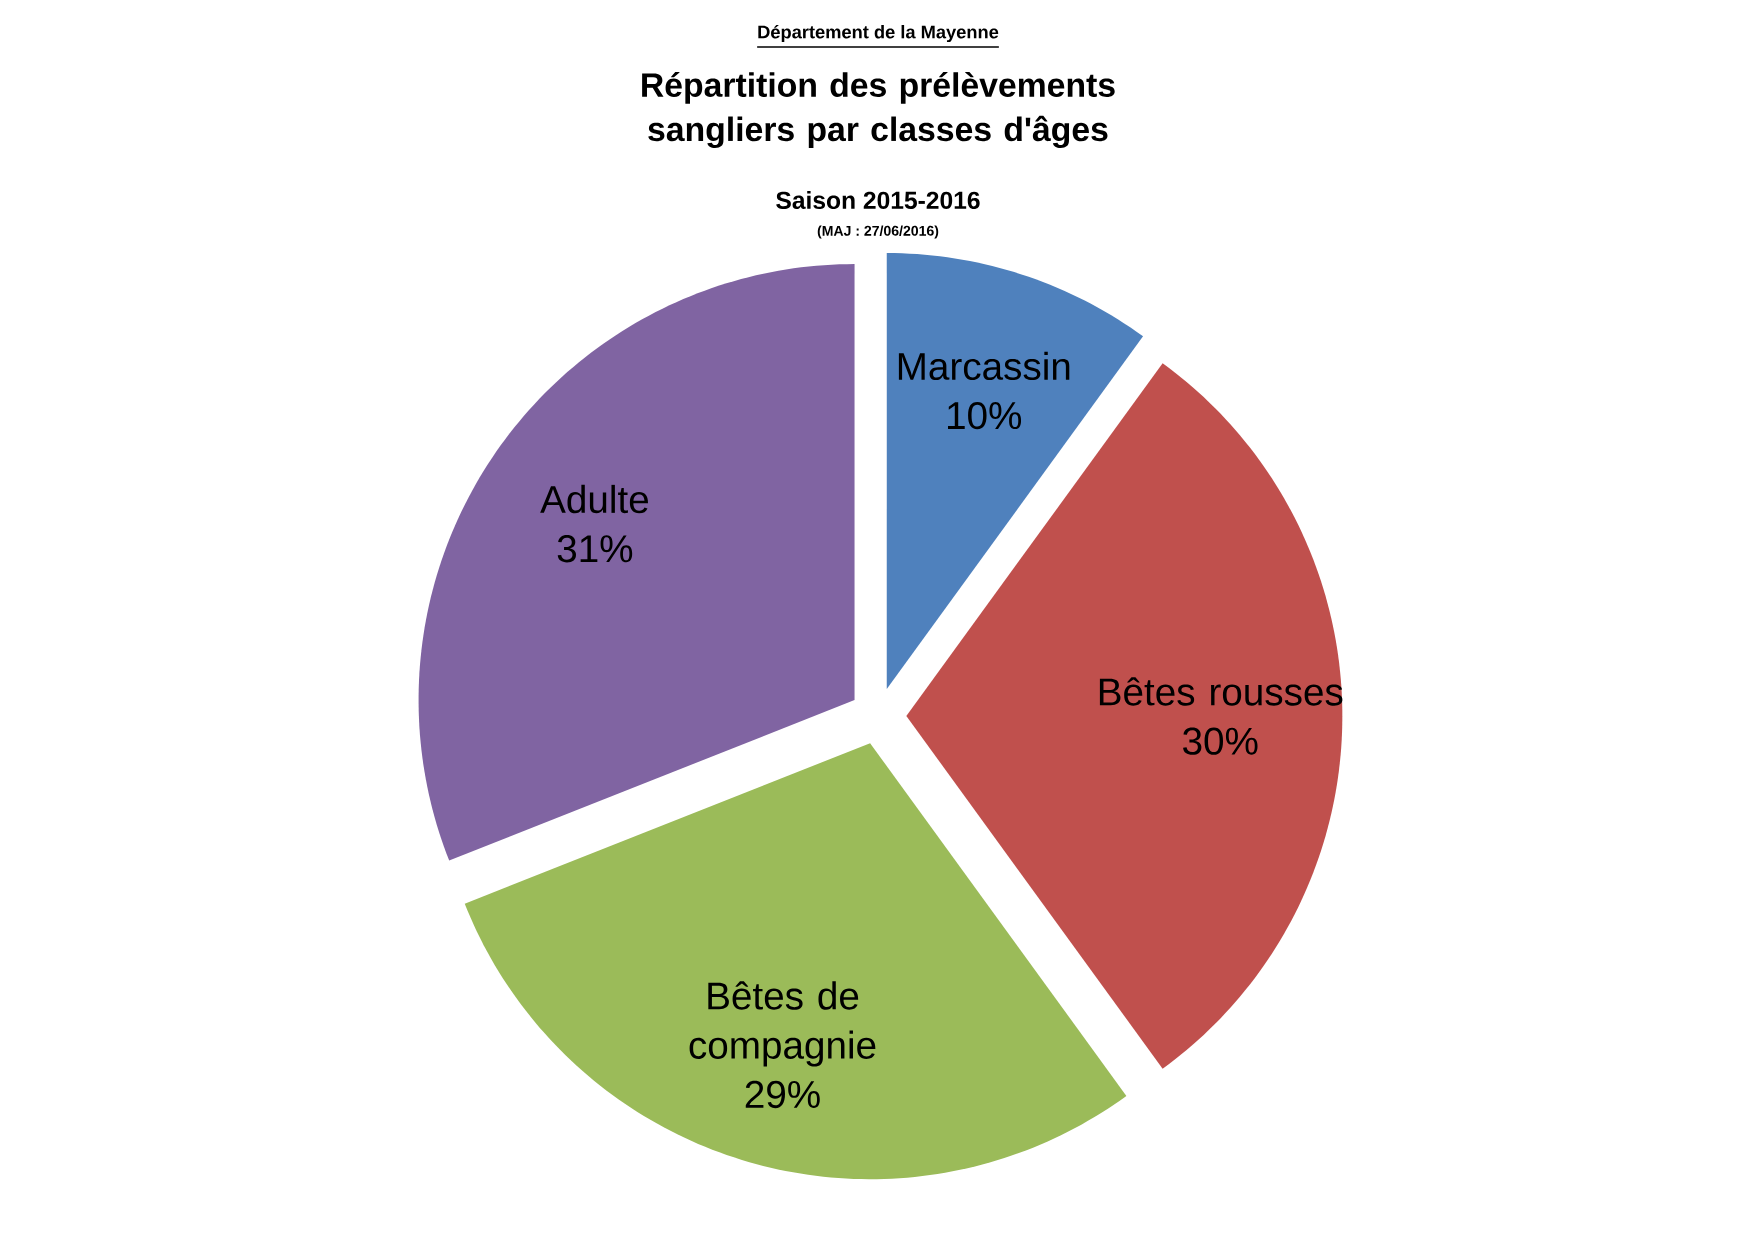  Describe the element at coordinates (595, 549) in the screenshot. I see `data-label: 31%` at that location.